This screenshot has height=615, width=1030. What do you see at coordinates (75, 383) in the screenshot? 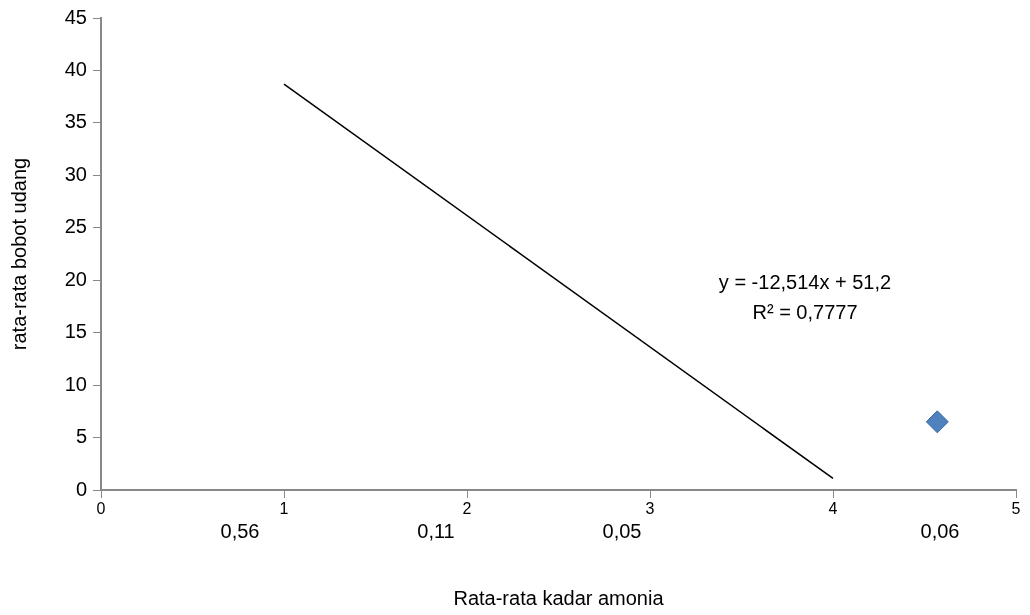
I see `y-tick-label: 10` at bounding box center [75, 383].